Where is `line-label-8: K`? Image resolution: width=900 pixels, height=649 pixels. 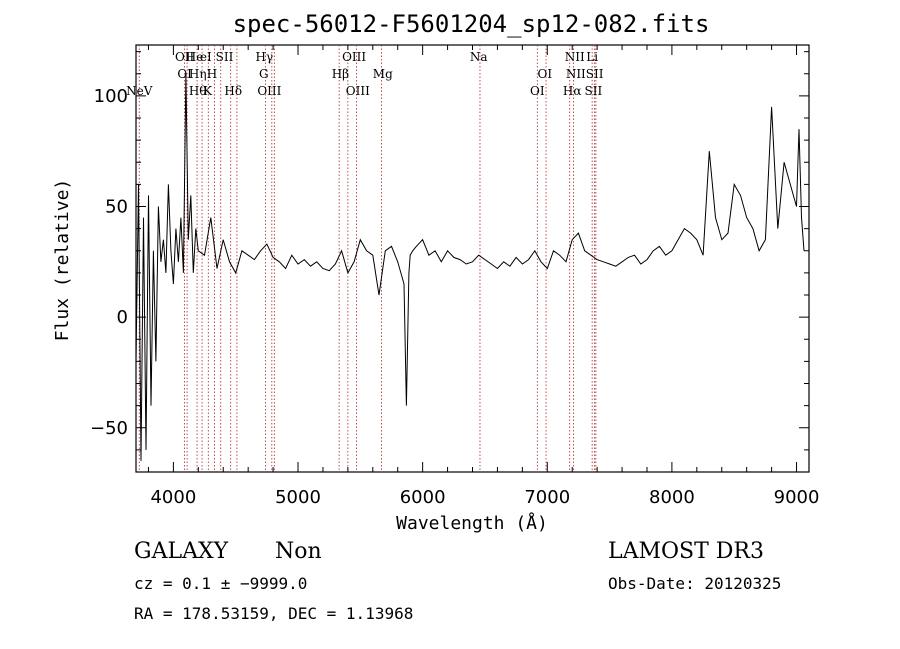 line-label-8: K is located at coordinates (208, 91).